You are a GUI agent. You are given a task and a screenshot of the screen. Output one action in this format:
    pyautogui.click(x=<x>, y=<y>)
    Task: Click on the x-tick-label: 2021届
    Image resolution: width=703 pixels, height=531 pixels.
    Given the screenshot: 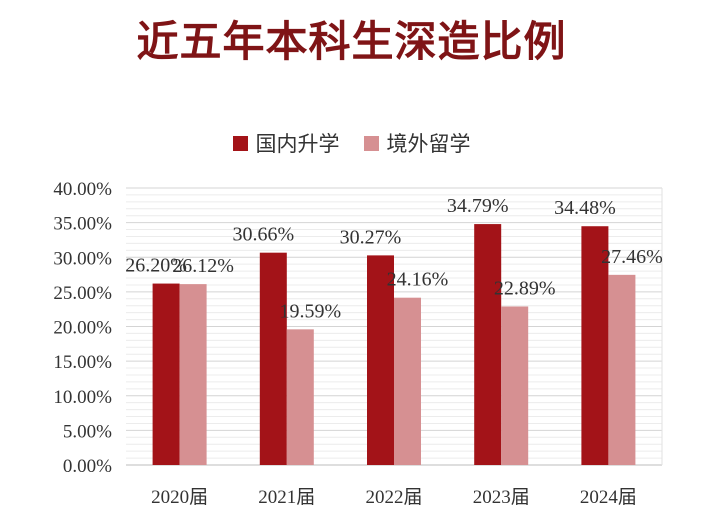 What is the action you would take?
    pyautogui.click(x=286, y=497)
    